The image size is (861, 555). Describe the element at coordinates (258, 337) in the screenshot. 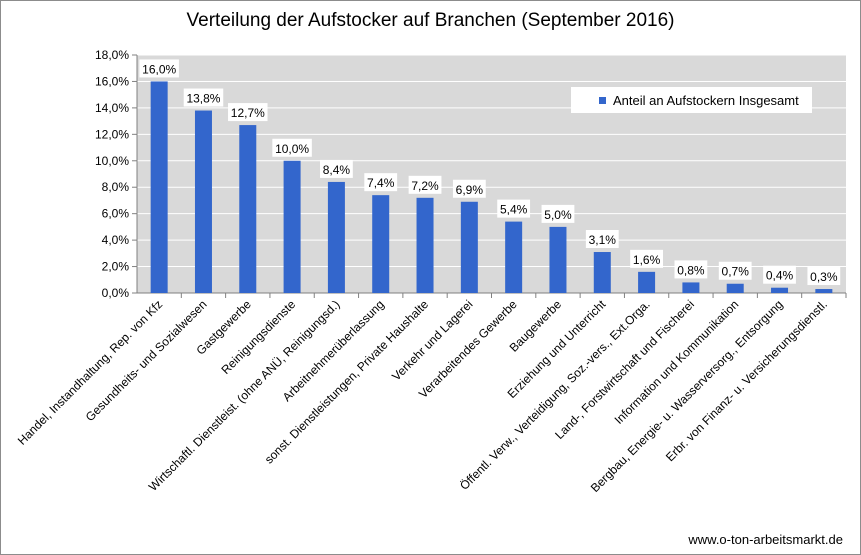

I see `x-category-label: Reinigungsdienste` at that location.